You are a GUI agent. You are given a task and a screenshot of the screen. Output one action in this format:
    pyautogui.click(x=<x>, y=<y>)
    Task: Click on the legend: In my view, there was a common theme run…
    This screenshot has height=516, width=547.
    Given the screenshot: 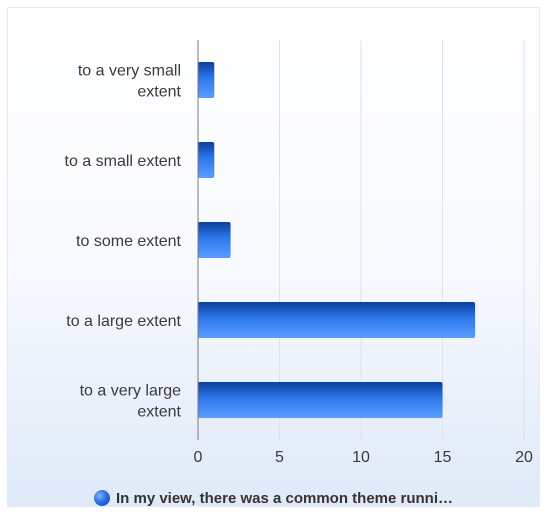 What is the action you would take?
    pyautogui.click(x=273, y=498)
    